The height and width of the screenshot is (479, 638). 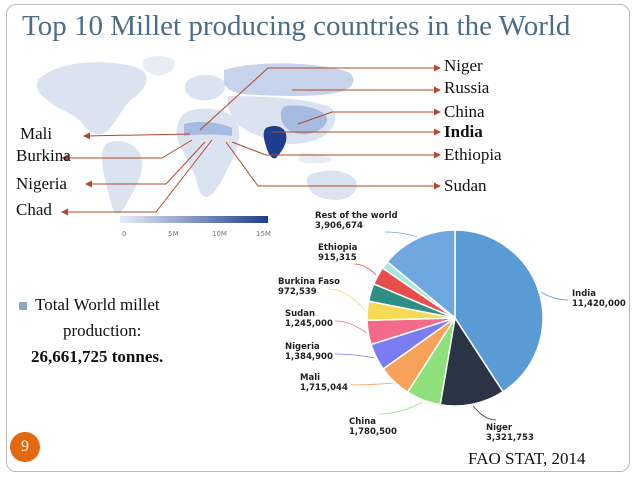 What do you see at coordinates (34, 209) in the screenshot?
I see `label-chad: Chad` at bounding box center [34, 209].